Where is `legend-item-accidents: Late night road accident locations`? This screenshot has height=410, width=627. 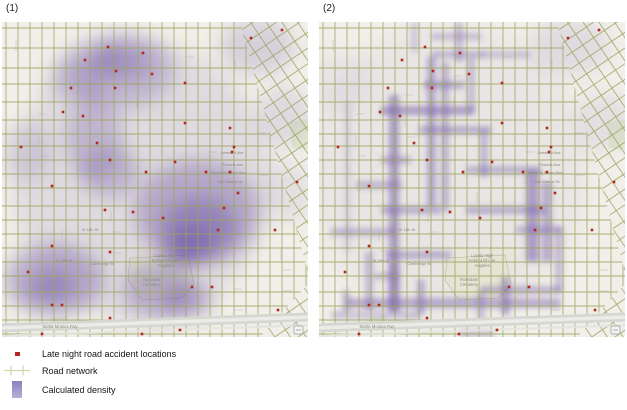 legend-item-accidents: Late night road accident locations is located at coordinates (160, 354).